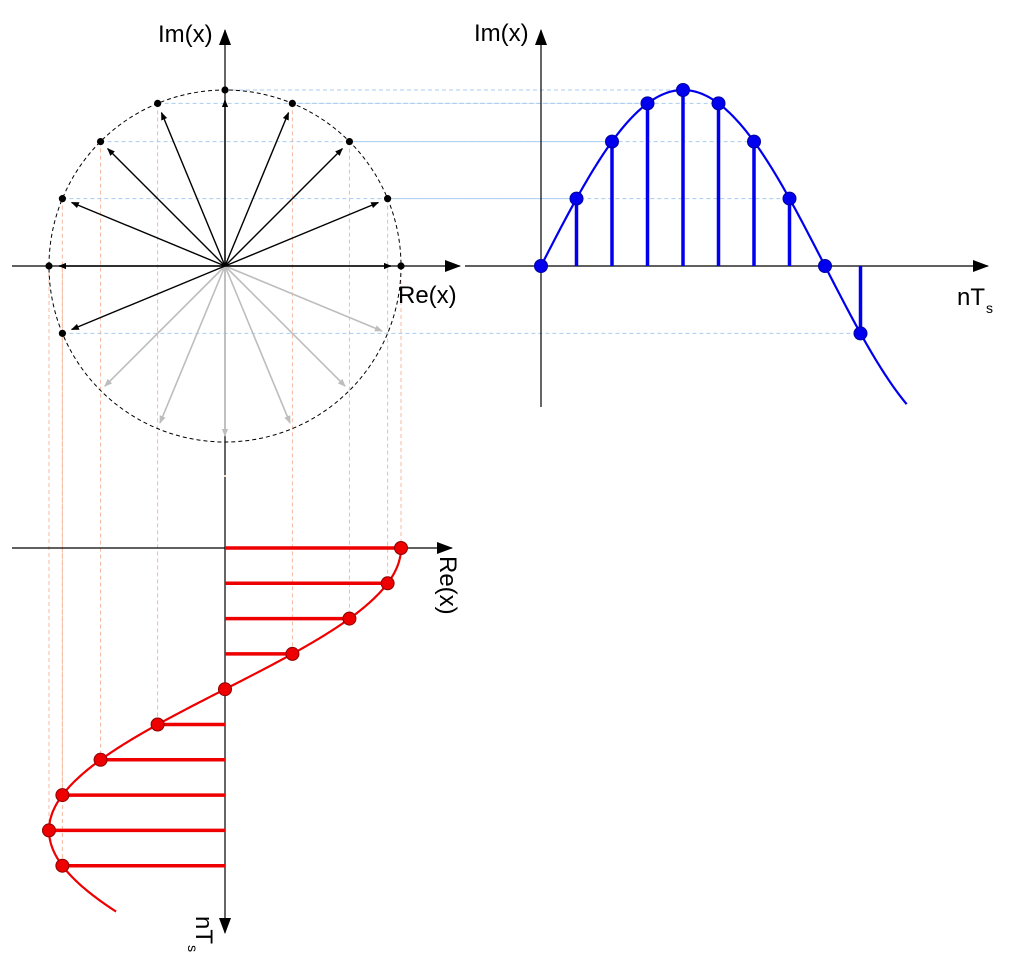 The image size is (1020, 975). What do you see at coordinates (718, 212) in the screenshot?
I see `imag-stems` at bounding box center [718, 212].